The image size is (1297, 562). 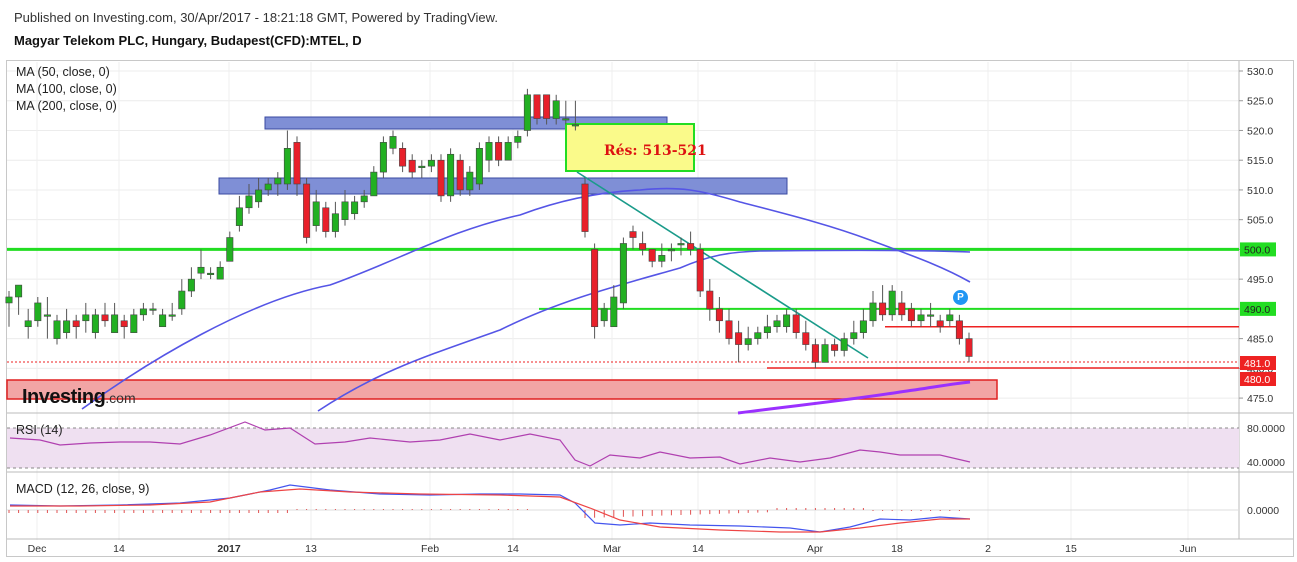 What do you see at coordinates (490, 444) in the screenshot?
I see `rsi-line` at bounding box center [490, 444].